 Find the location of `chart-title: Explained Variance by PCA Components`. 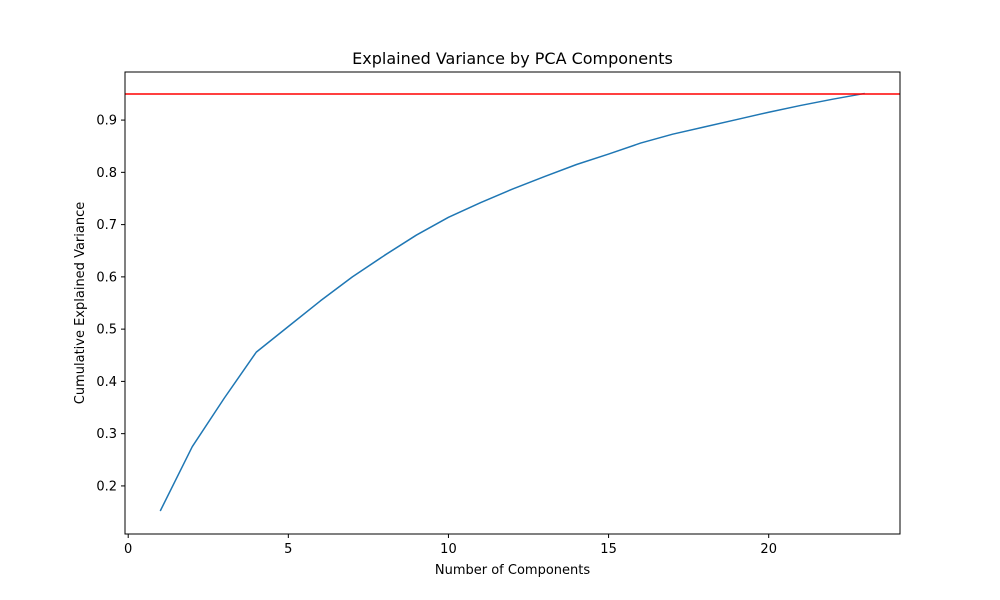

chart-title: Explained Variance by PCA Components is located at coordinates (512, 58).